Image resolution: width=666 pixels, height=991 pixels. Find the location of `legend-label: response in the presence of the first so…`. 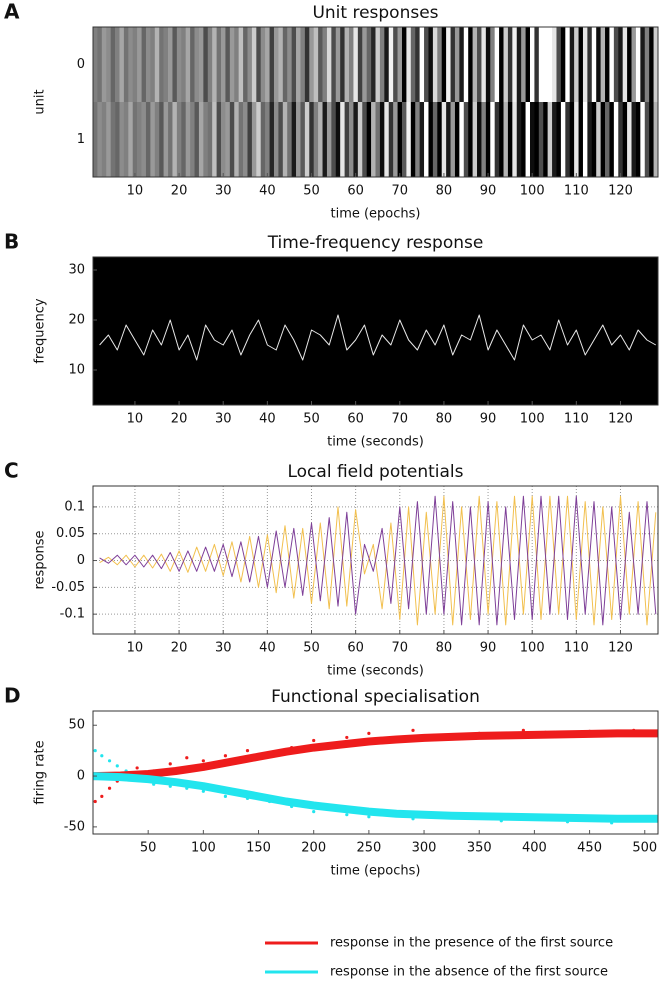

legend-label: response in the presence of the first so… is located at coordinates (471, 943).